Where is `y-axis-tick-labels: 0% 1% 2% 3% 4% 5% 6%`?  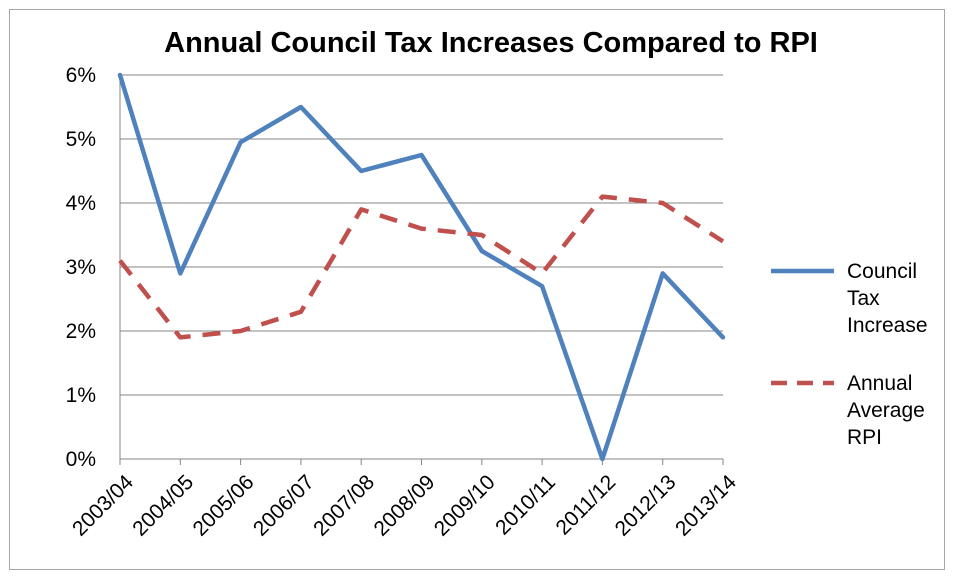 y-axis-tick-labels: 0% 1% 2% 3% 4% 5% 6% is located at coordinates (81, 267).